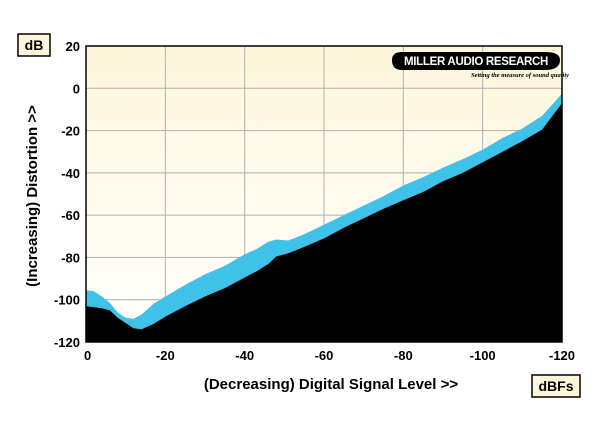 This screenshot has width=600, height=425. Describe the element at coordinates (73, 46) in the screenshot. I see `y-tick-label: 20` at that location.